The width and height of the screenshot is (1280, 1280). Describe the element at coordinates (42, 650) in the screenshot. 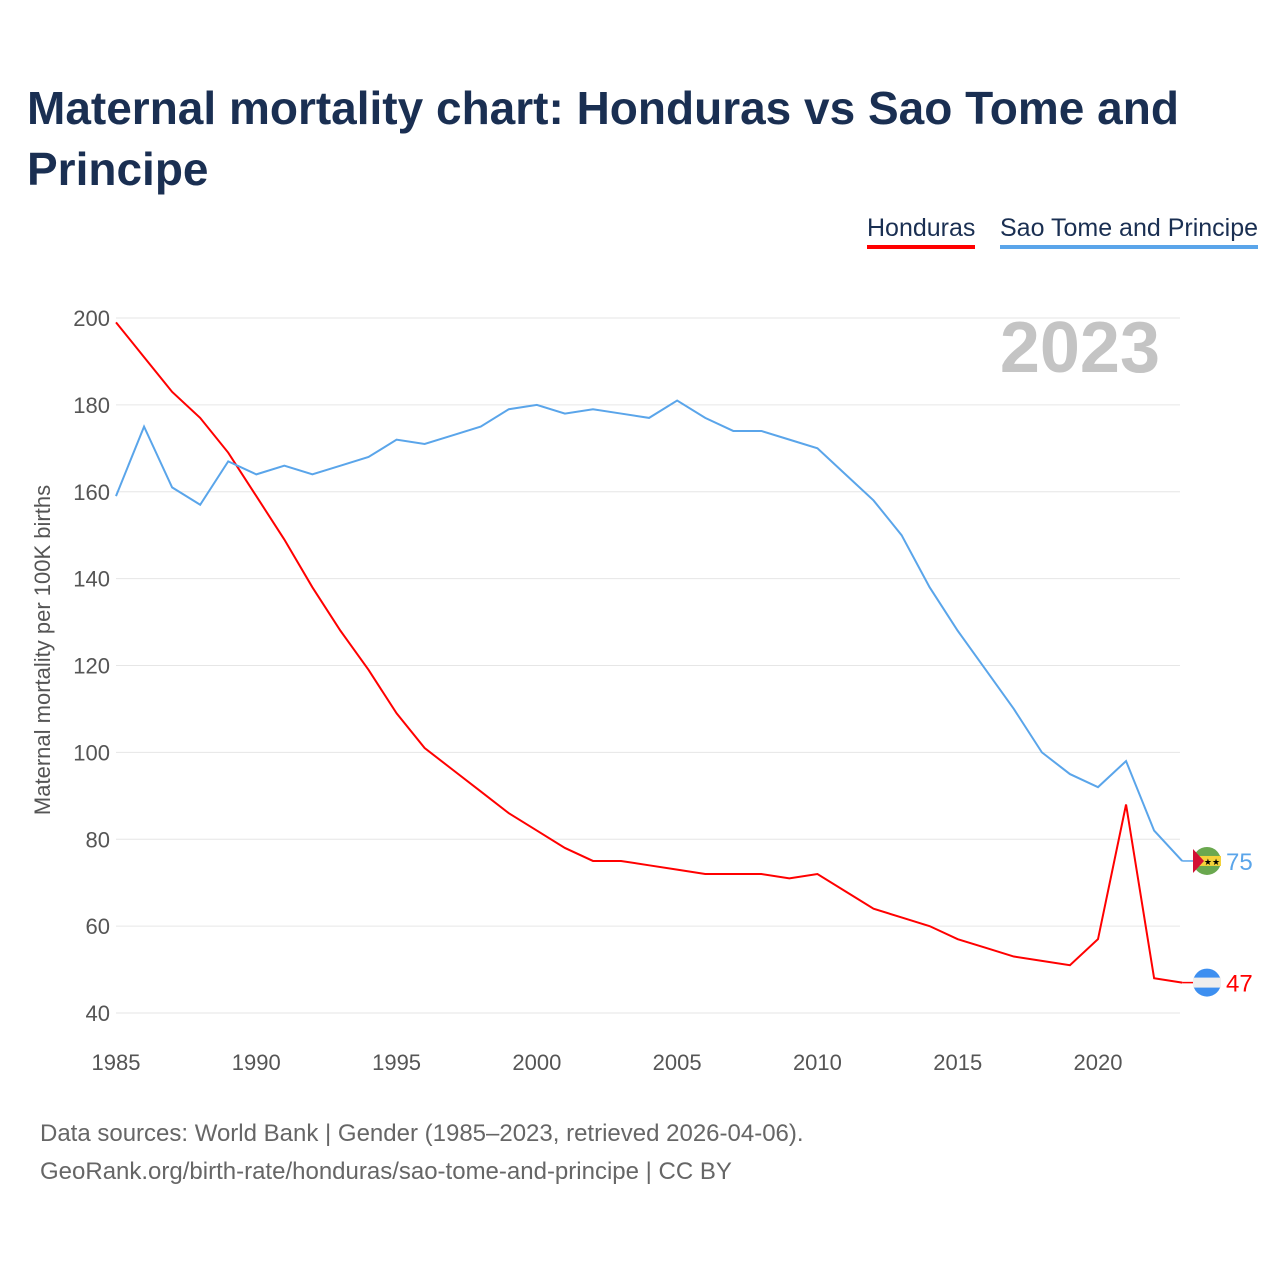

I see `y-axis-label: Maternal mortality per 100K births` at that location.